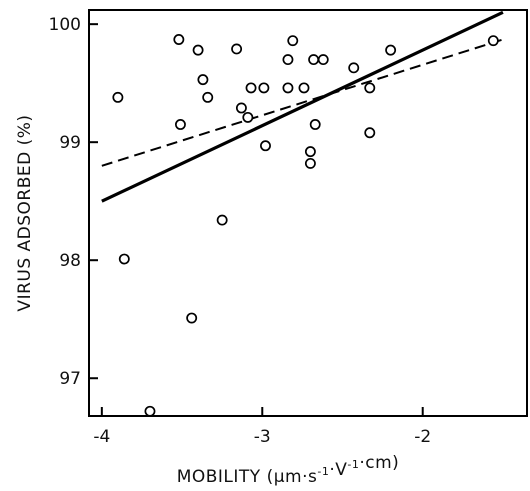 This screenshot has height=491, width=530. What do you see at coordinates (70, 143) in the screenshot?
I see `y-tick-label: 99` at bounding box center [70, 143].